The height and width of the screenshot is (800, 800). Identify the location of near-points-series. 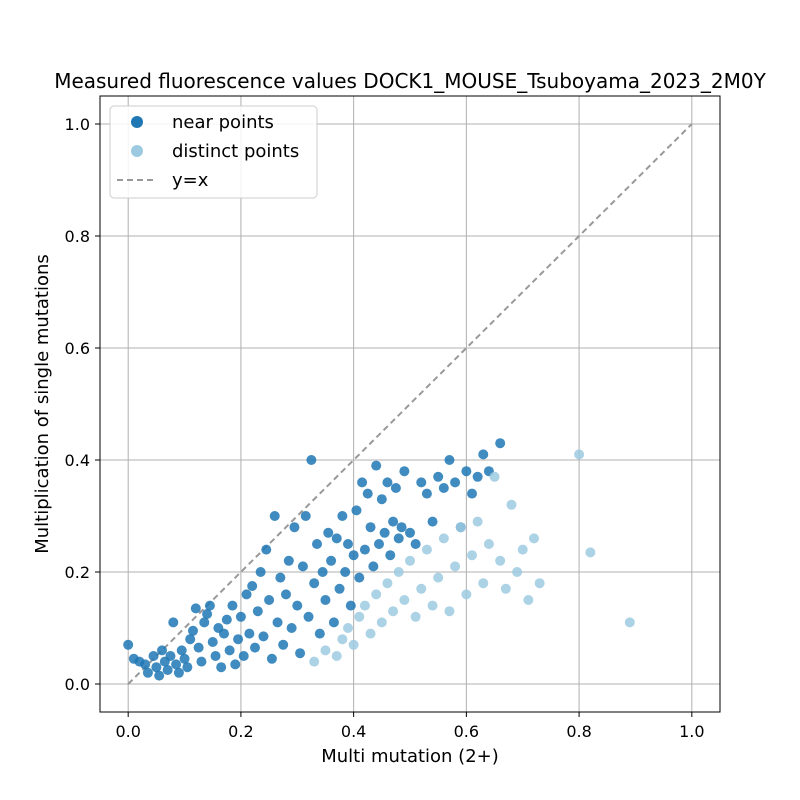
(314, 559).